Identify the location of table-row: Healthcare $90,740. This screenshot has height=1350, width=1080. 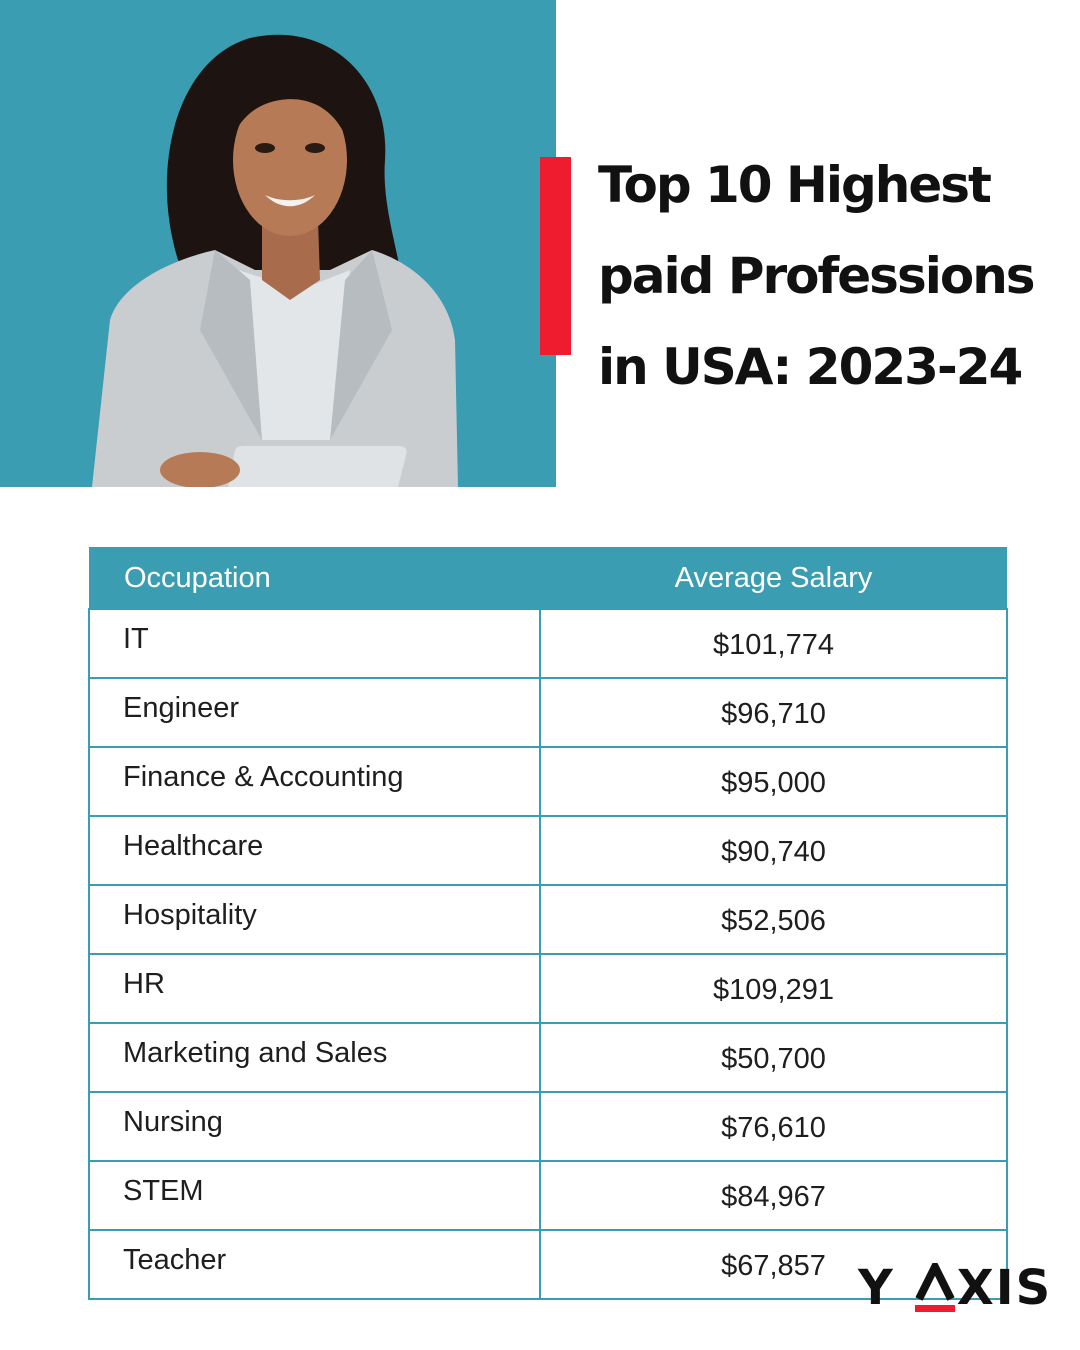
(548, 850).